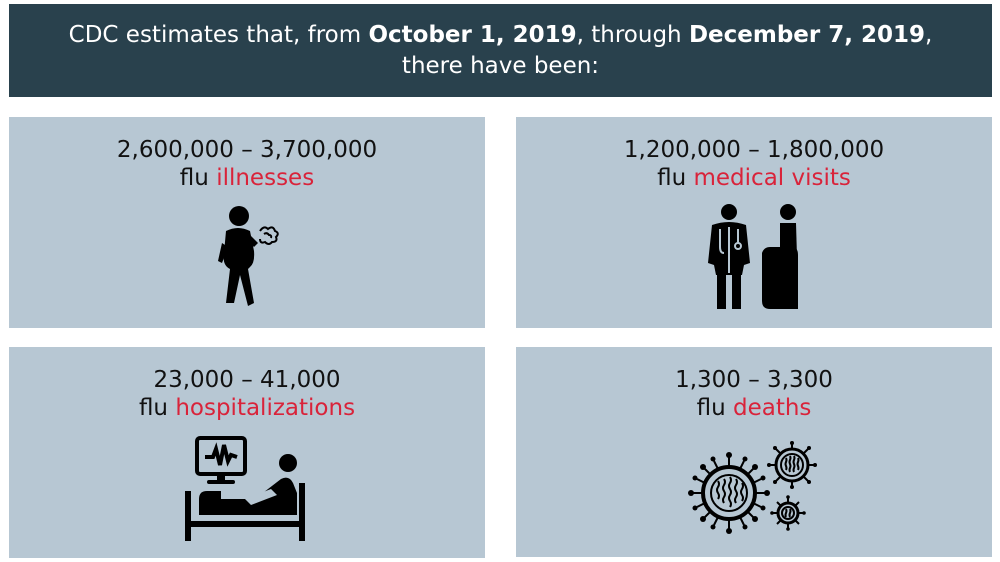 This screenshot has height=562, width=1000. What do you see at coordinates (247, 178) in the screenshot?
I see `card-label: flu illnesses` at bounding box center [247, 178].